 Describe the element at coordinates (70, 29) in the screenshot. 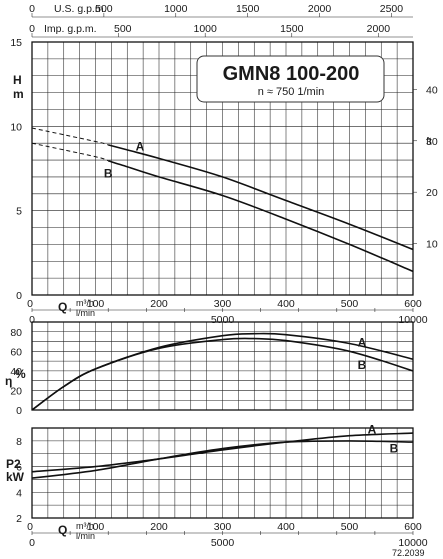

I see `imp-gpm-label: Imp. g.p.m.` at that location.